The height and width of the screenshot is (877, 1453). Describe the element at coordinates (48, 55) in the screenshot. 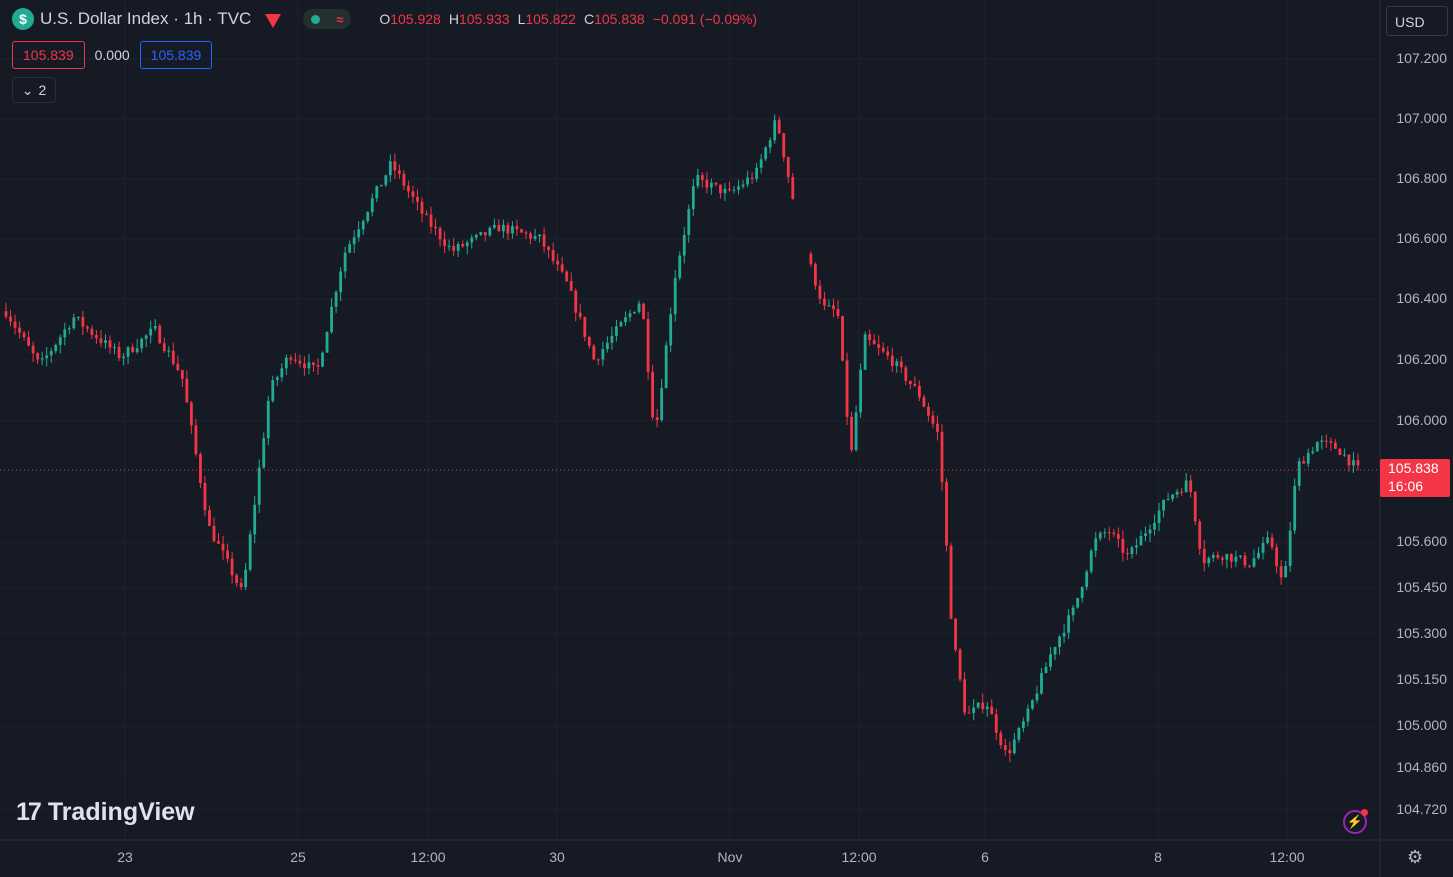

I see `sell-button: 105.839` at that location.